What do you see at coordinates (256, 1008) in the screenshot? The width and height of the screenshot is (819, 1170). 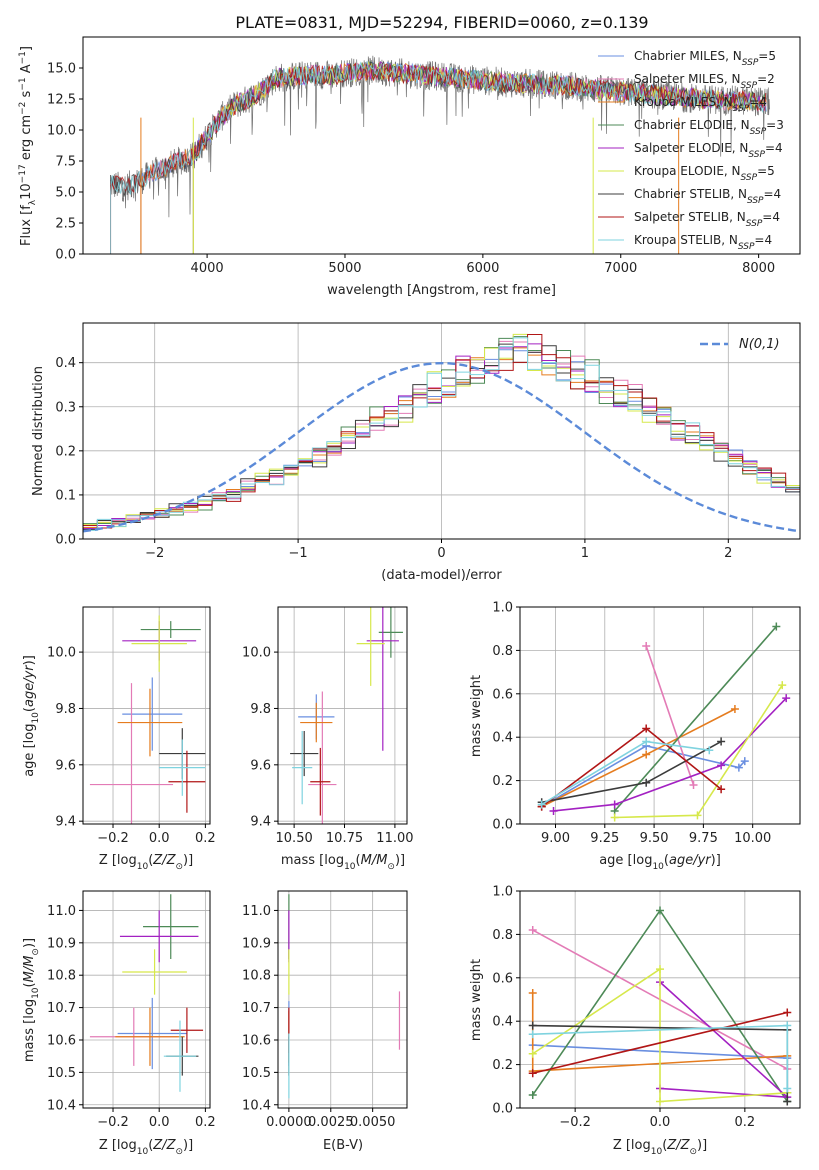 I see `y-tick-label: 10.7` at bounding box center [256, 1008].